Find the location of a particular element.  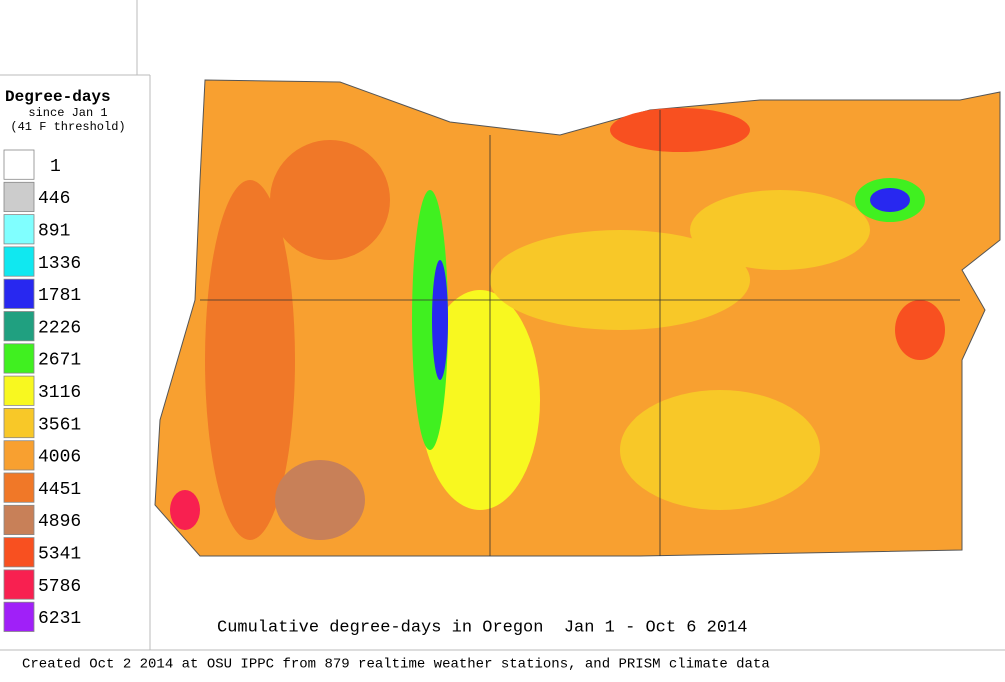

legend-label: 5341 is located at coordinates (59, 555).